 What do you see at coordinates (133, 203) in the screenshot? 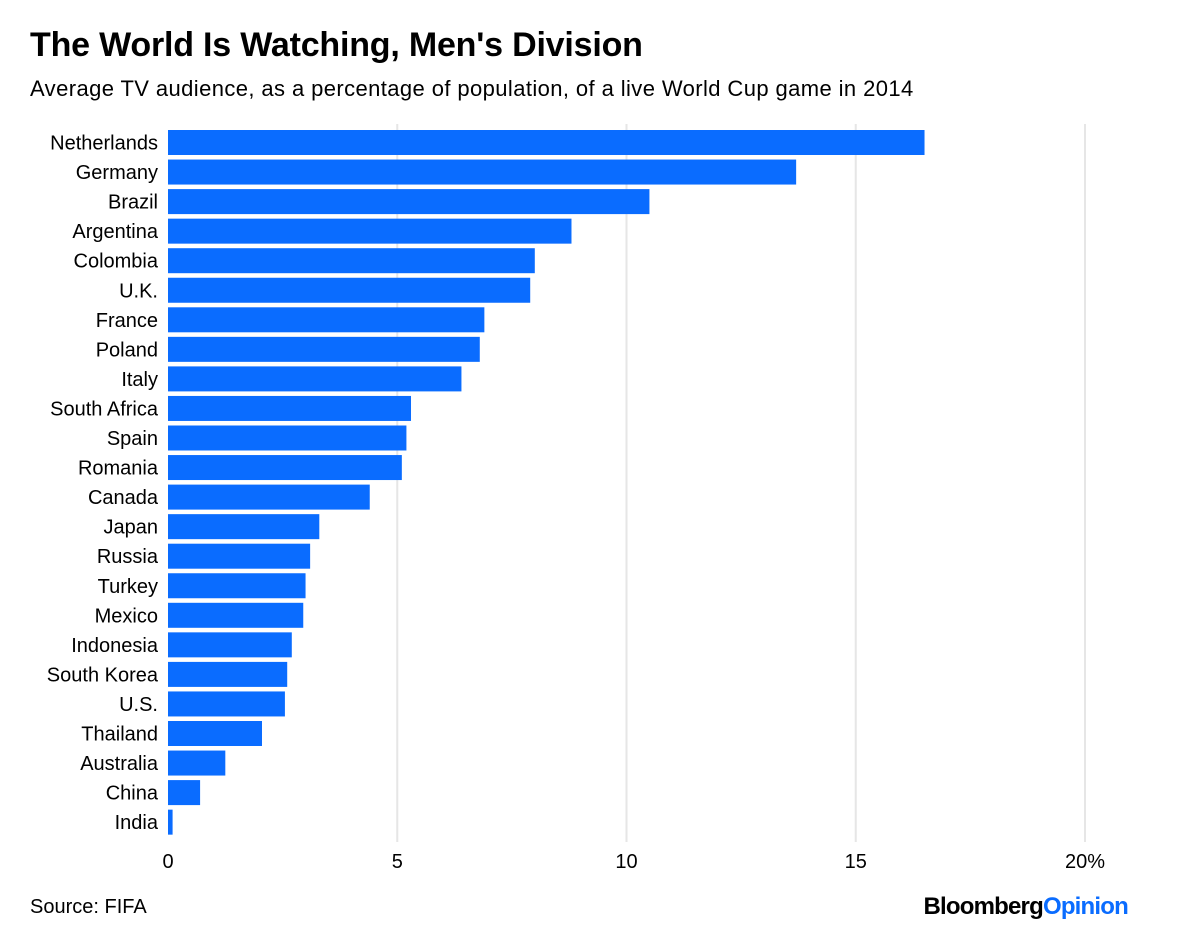
I see `category-label: Brazil` at bounding box center [133, 203].